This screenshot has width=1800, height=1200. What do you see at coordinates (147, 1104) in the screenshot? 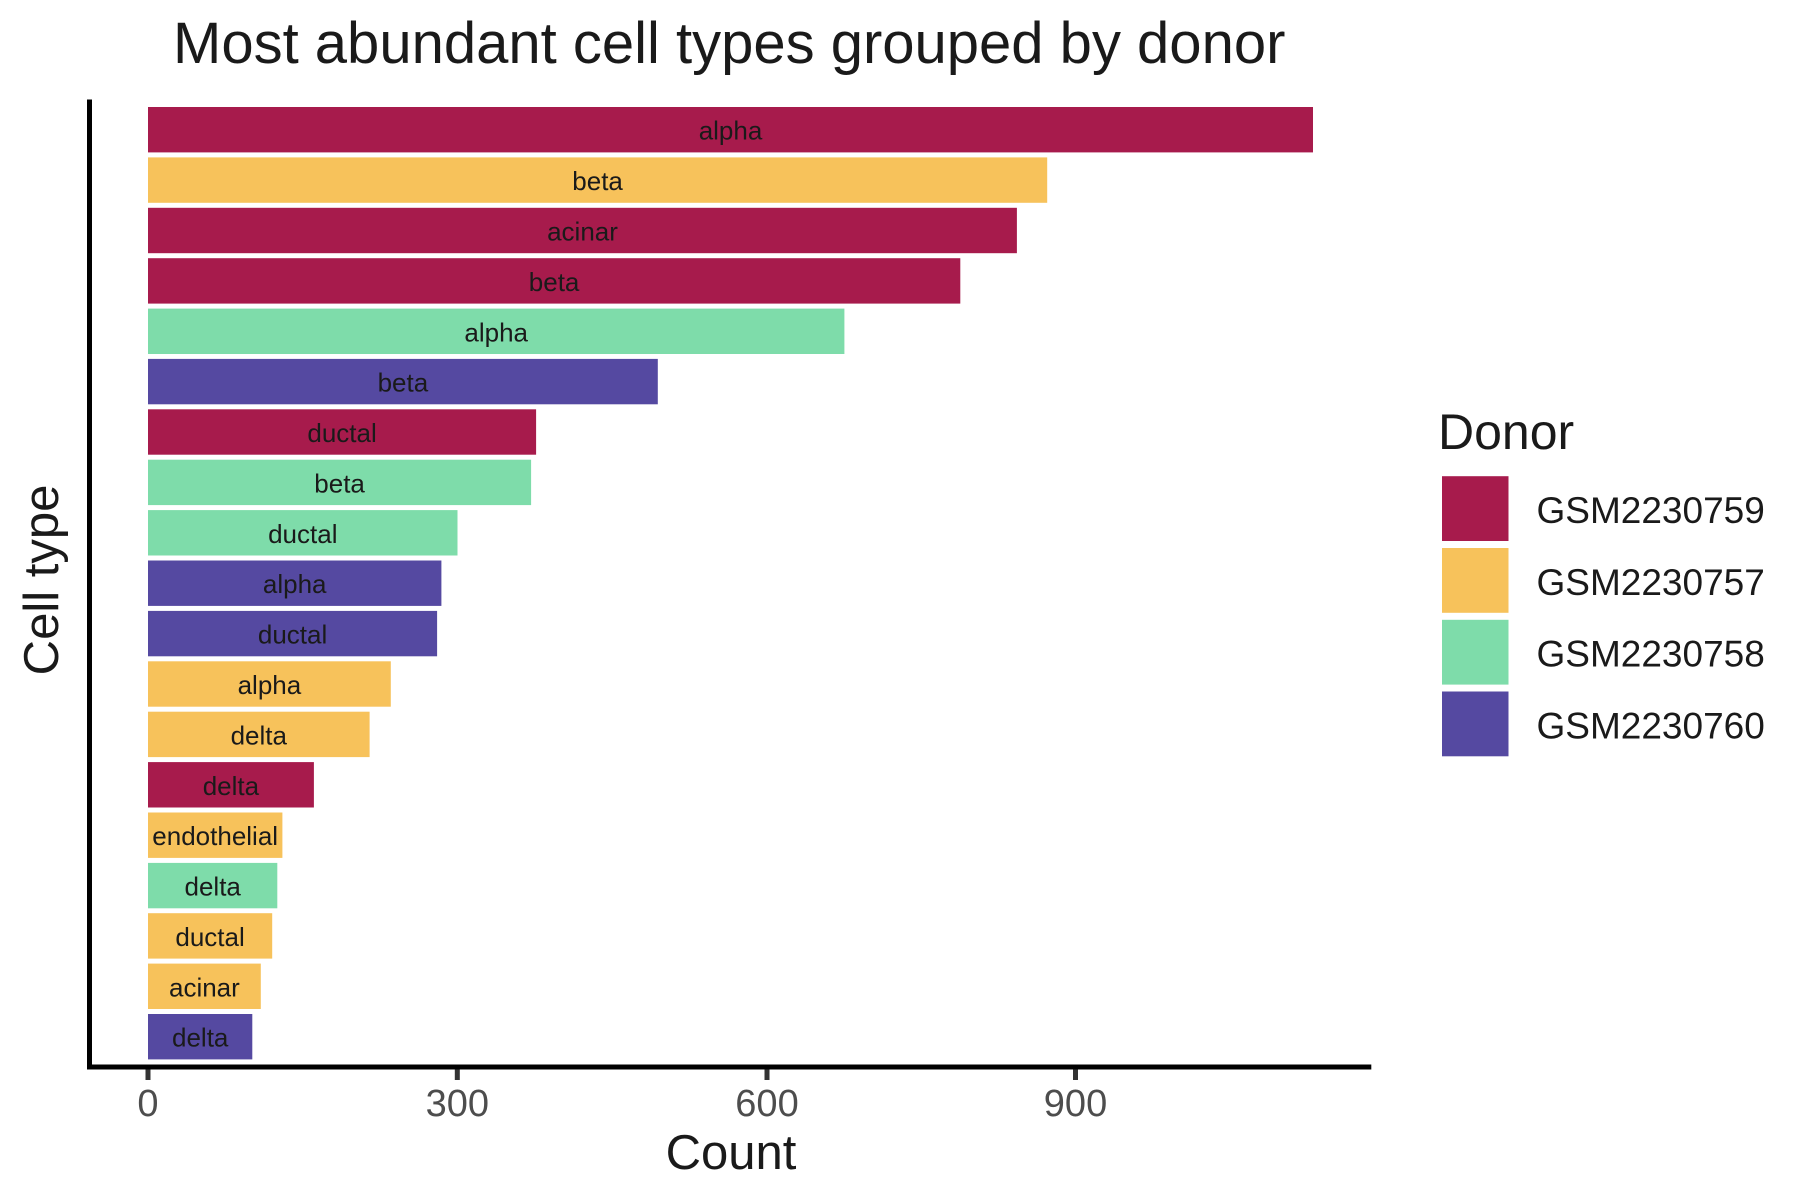
I see `svg-text: 0` at bounding box center [147, 1104].